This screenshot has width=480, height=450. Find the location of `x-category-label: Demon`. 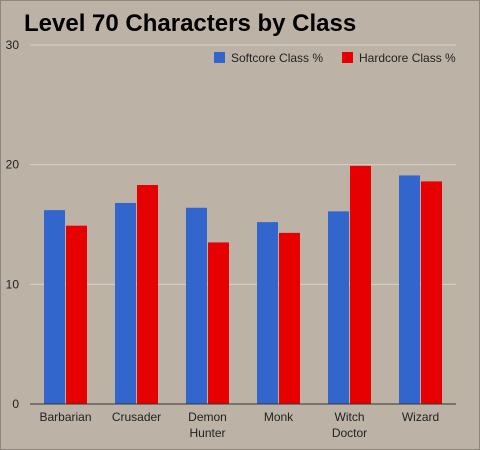

x-category-label: Demon is located at coordinates (207, 417).